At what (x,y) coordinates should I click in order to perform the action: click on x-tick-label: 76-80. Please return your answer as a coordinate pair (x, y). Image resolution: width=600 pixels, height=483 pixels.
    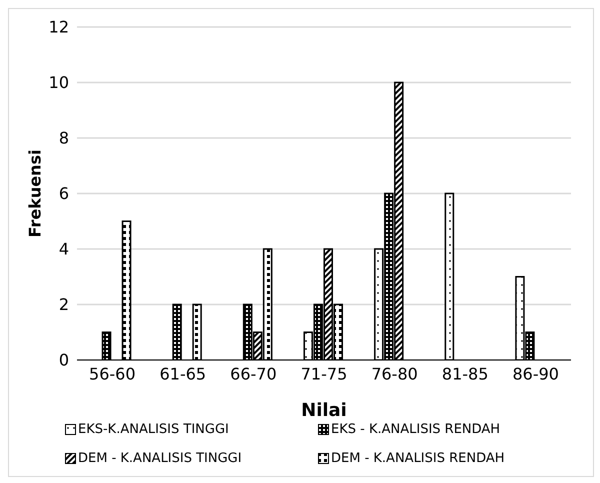
    Looking at the image, I should click on (394, 374).